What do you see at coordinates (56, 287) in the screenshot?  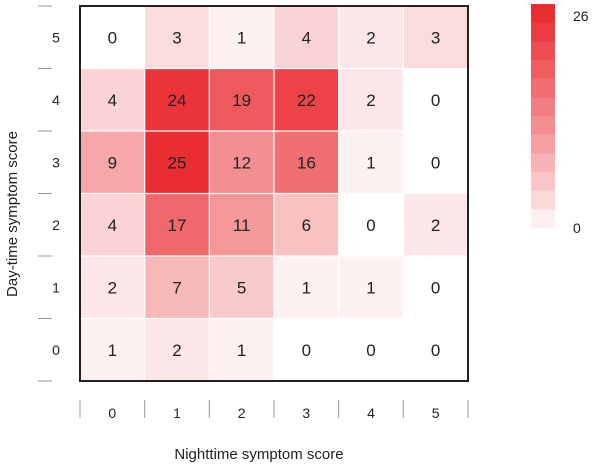 I see `y-tick-label: 1` at bounding box center [56, 287].